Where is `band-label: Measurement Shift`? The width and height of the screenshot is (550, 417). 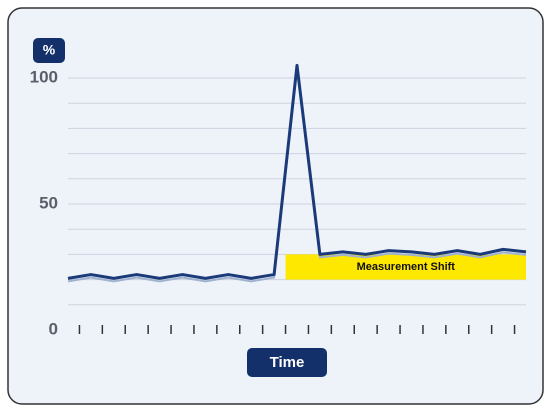 band-label: Measurement Shift is located at coordinates (406, 267).